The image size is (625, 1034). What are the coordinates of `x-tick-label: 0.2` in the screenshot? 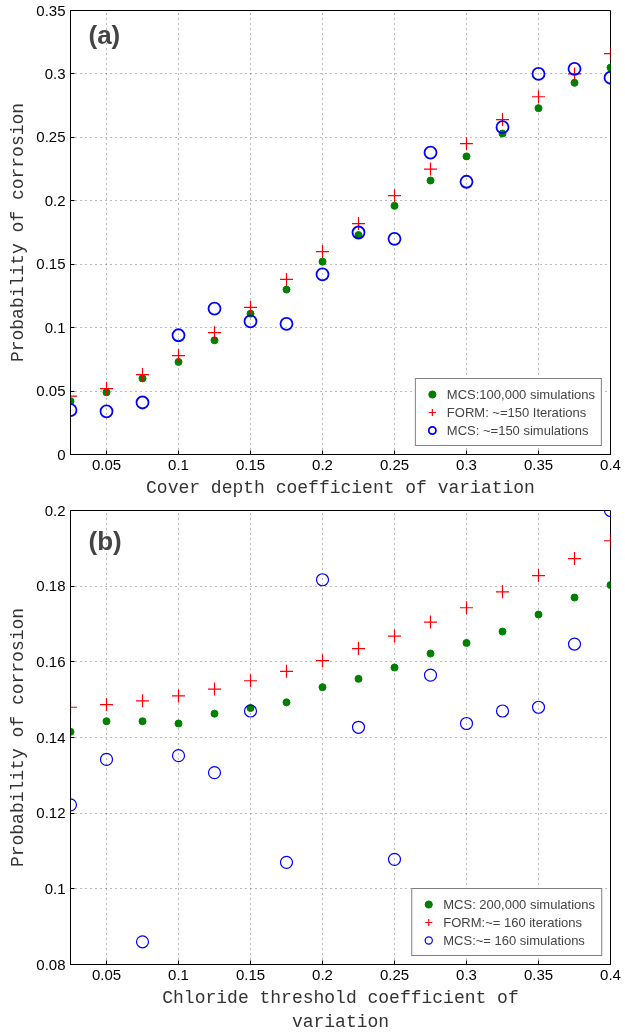 It's located at (322, 464).